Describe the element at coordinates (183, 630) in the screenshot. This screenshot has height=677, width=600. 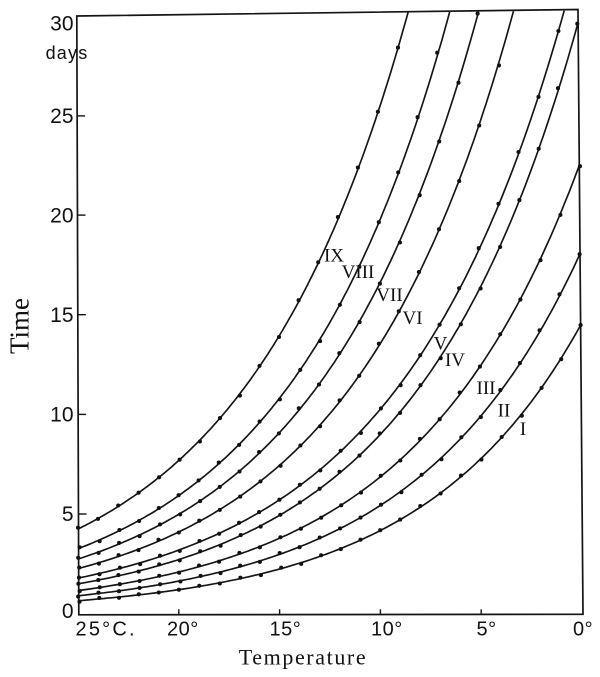
I see `svg-text: 20°` at that location.